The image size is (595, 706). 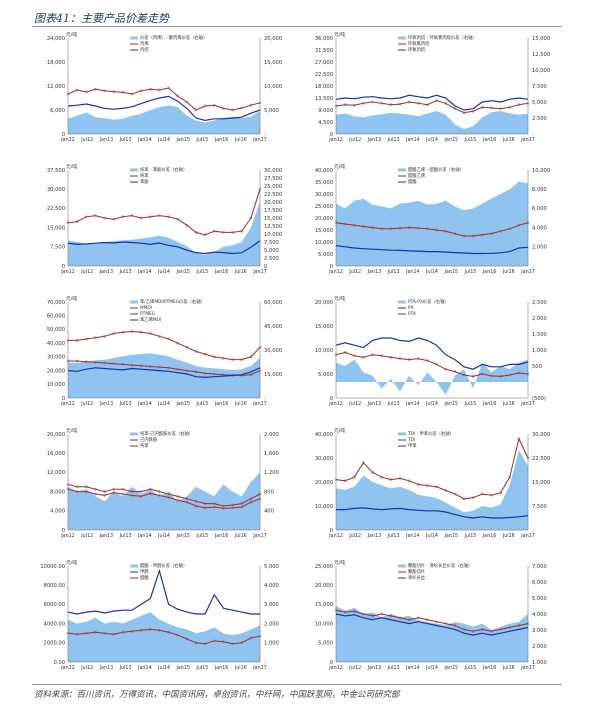 I want to click on legend-label: 苯/乙烯MDI/PTMEG价差（右轴）, so click(x=172, y=301).